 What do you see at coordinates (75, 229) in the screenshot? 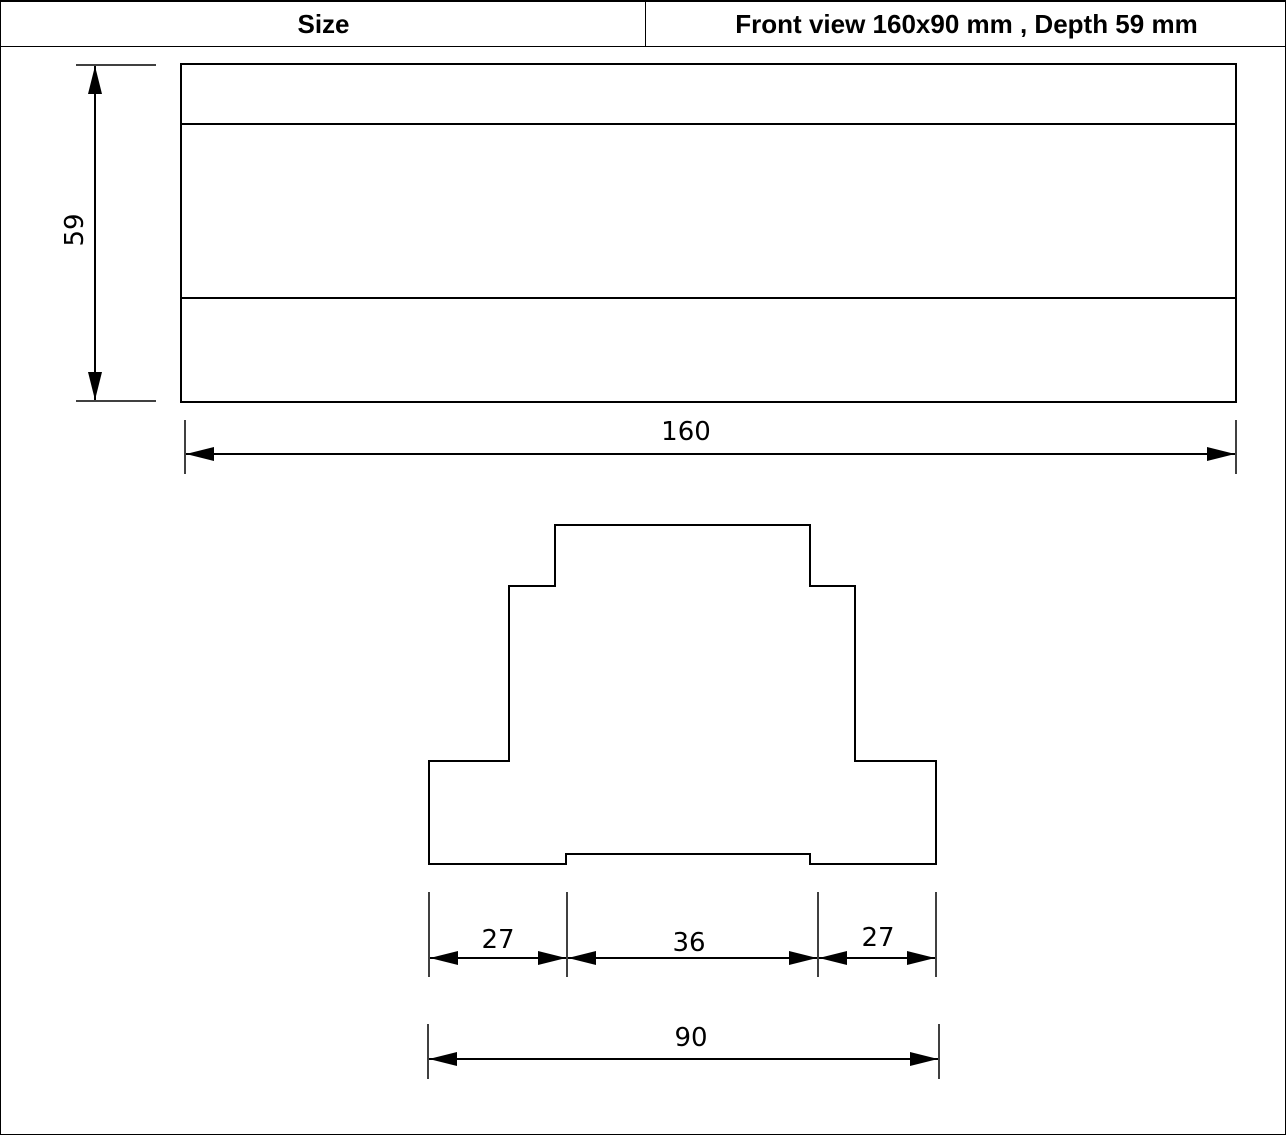
I see `height-dimension-label: 59` at bounding box center [75, 229].